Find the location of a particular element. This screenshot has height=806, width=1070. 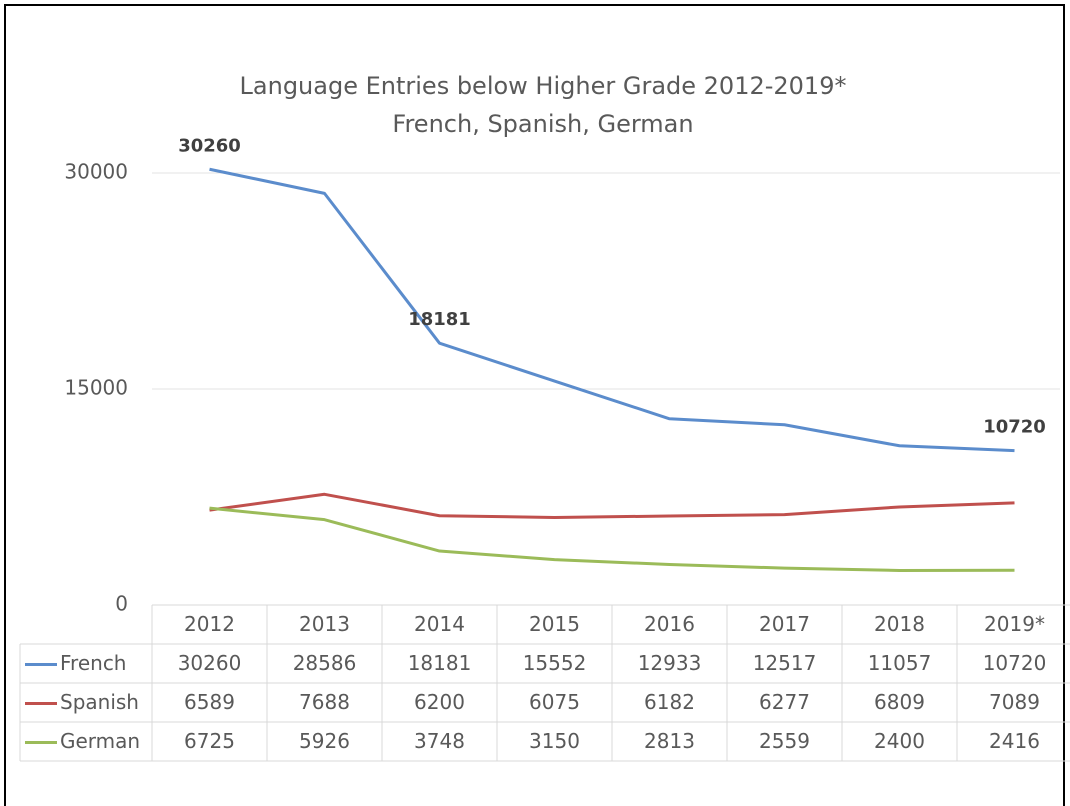

table-value: 6725 is located at coordinates (209, 741).